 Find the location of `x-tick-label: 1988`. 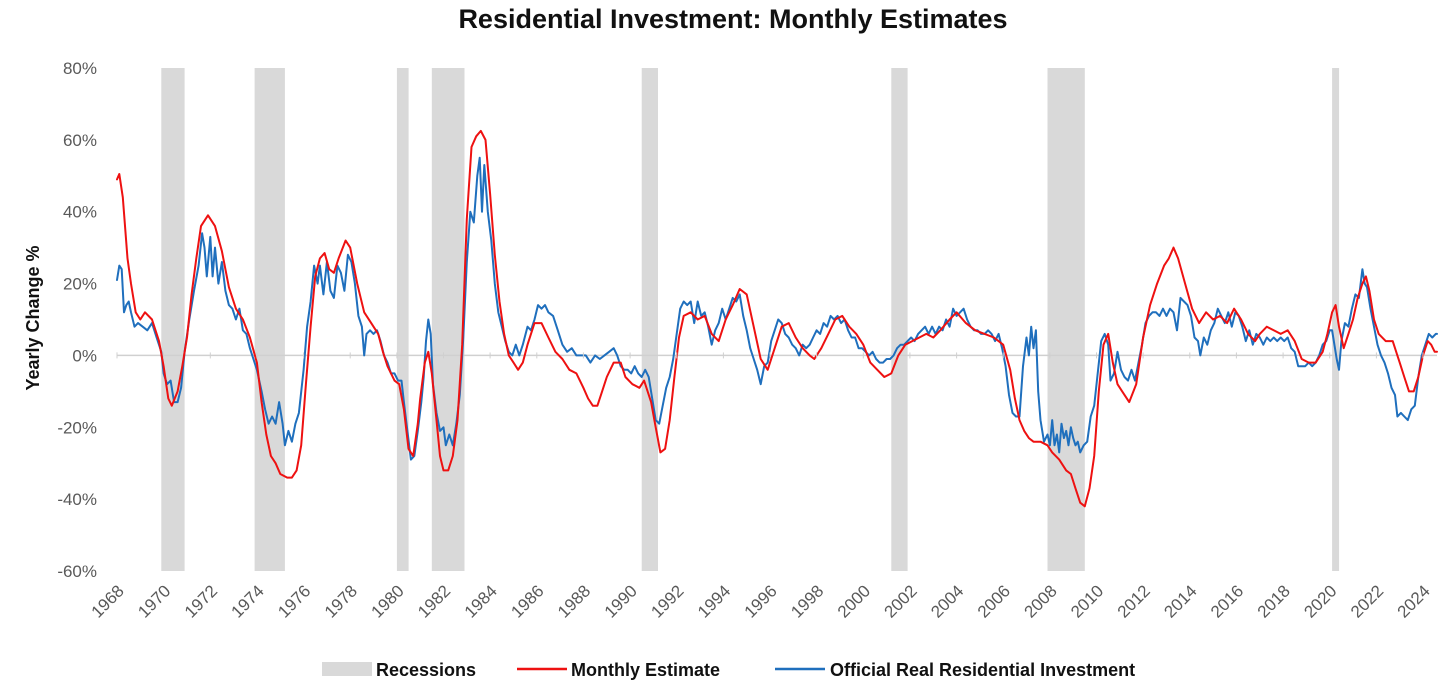

x-tick-label: 1988 is located at coordinates (574, 601).